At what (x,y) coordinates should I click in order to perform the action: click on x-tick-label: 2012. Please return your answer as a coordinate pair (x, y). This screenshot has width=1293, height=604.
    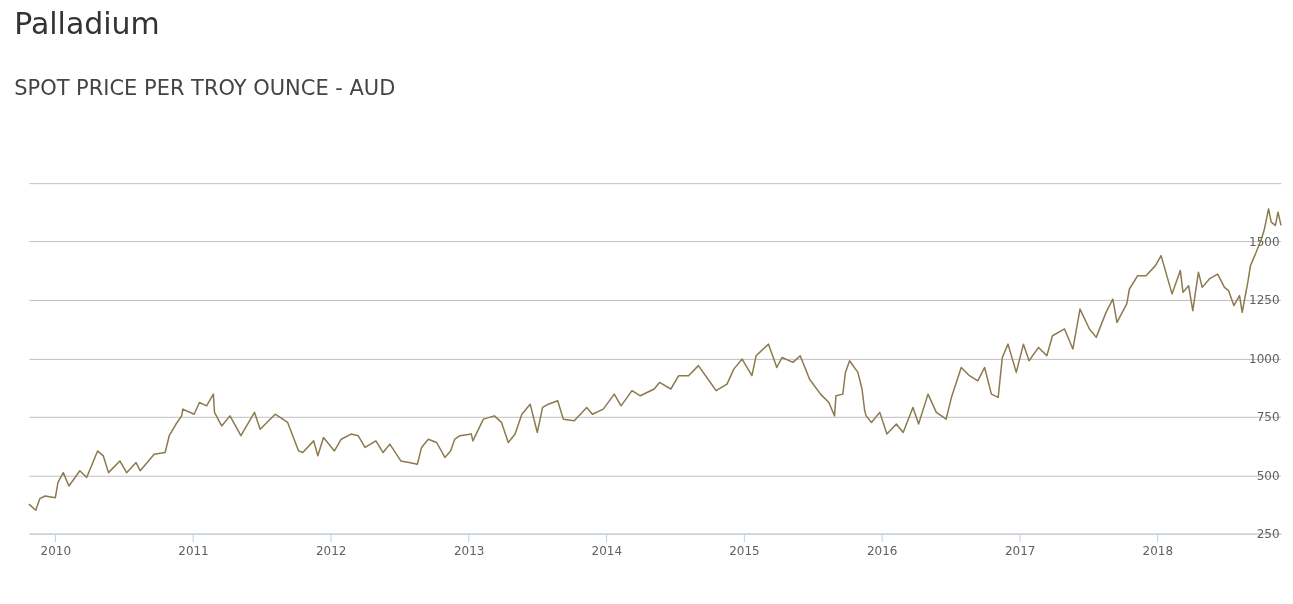
    Looking at the image, I should click on (331, 551).